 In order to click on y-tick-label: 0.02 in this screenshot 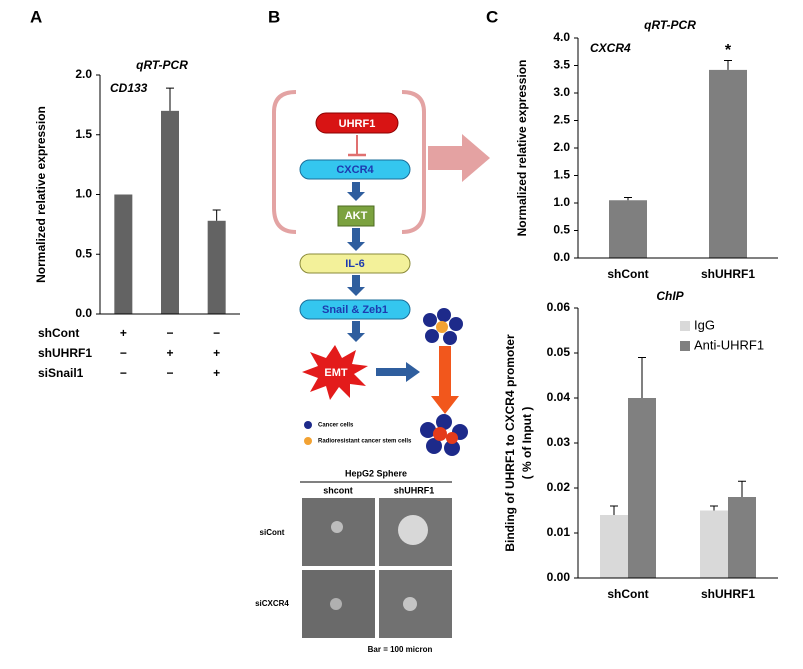, I will do `click(559, 487)`.